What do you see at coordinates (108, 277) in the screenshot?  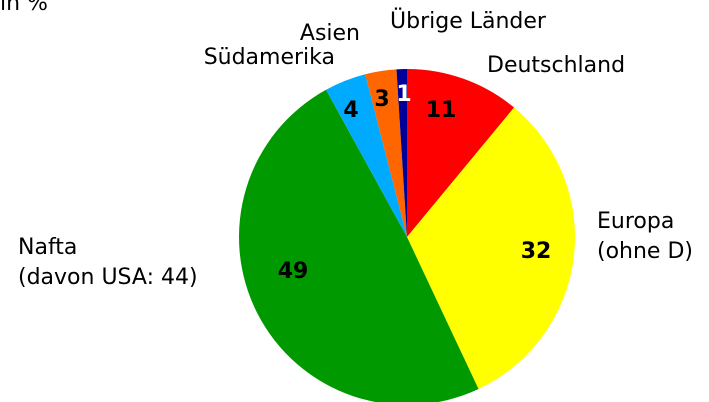 I see `category-label: (davon USA: 44)` at bounding box center [108, 277].